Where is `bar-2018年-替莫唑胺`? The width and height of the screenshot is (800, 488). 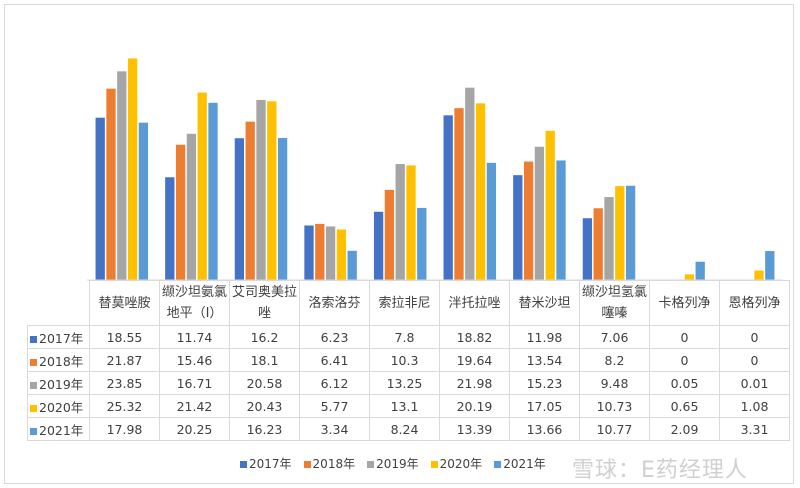
bar-2018年-替莫唑胺 is located at coordinates (111, 184).